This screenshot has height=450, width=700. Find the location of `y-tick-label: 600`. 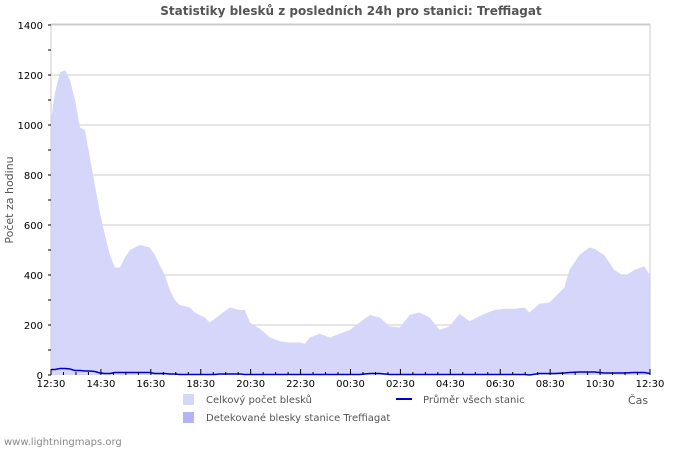

y-tick-label: 600 is located at coordinates (33, 226).